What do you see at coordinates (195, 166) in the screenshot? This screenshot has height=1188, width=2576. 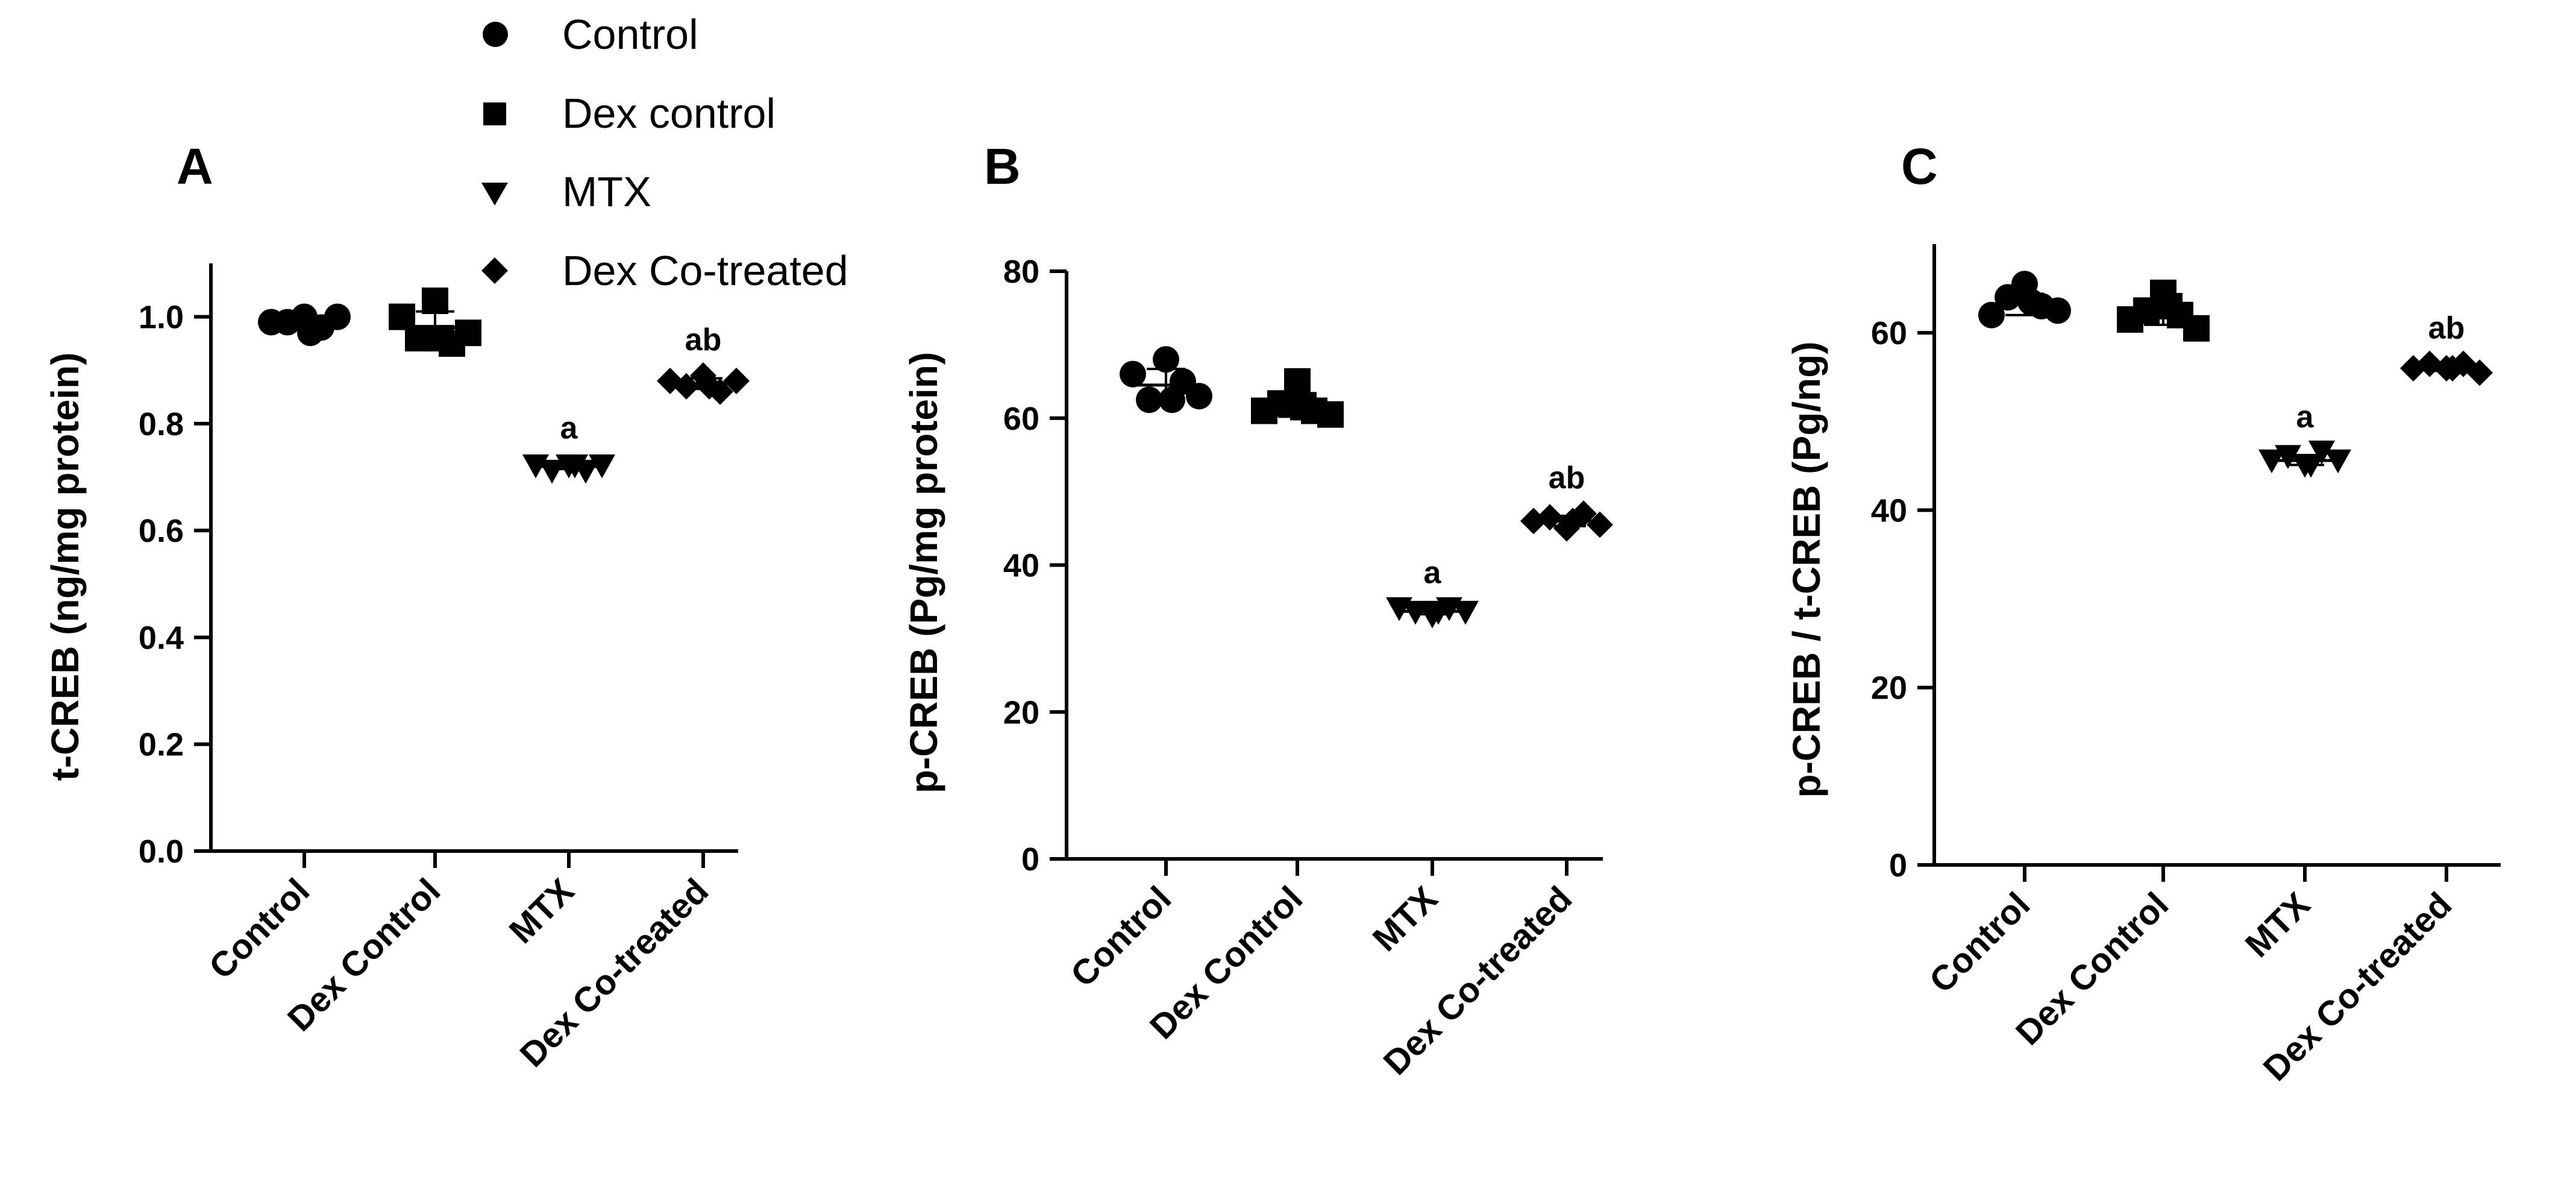 I see `panel-label: A` at bounding box center [195, 166].